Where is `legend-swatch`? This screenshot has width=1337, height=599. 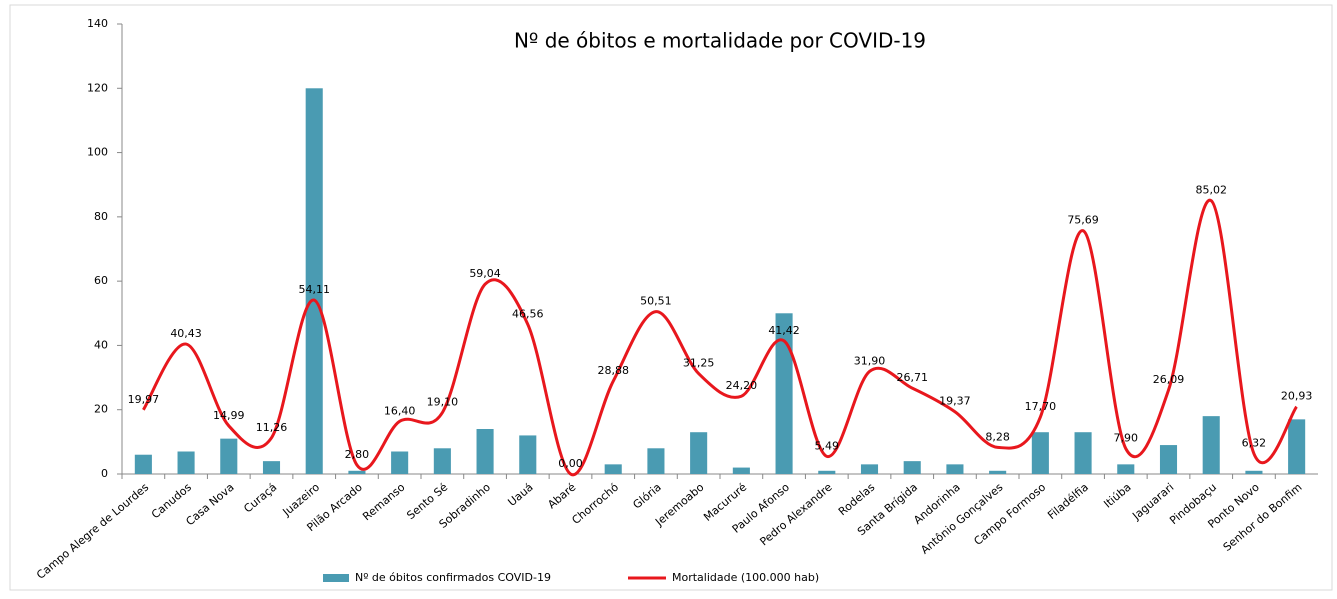
legend-swatch is located at coordinates (336, 578).